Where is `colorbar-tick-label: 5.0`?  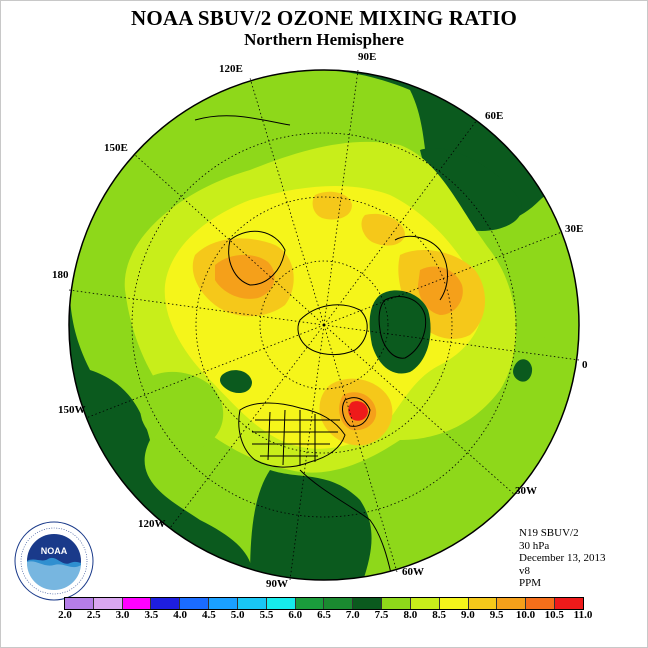
colorbar-tick-label: 5.0 is located at coordinates (237, 615).